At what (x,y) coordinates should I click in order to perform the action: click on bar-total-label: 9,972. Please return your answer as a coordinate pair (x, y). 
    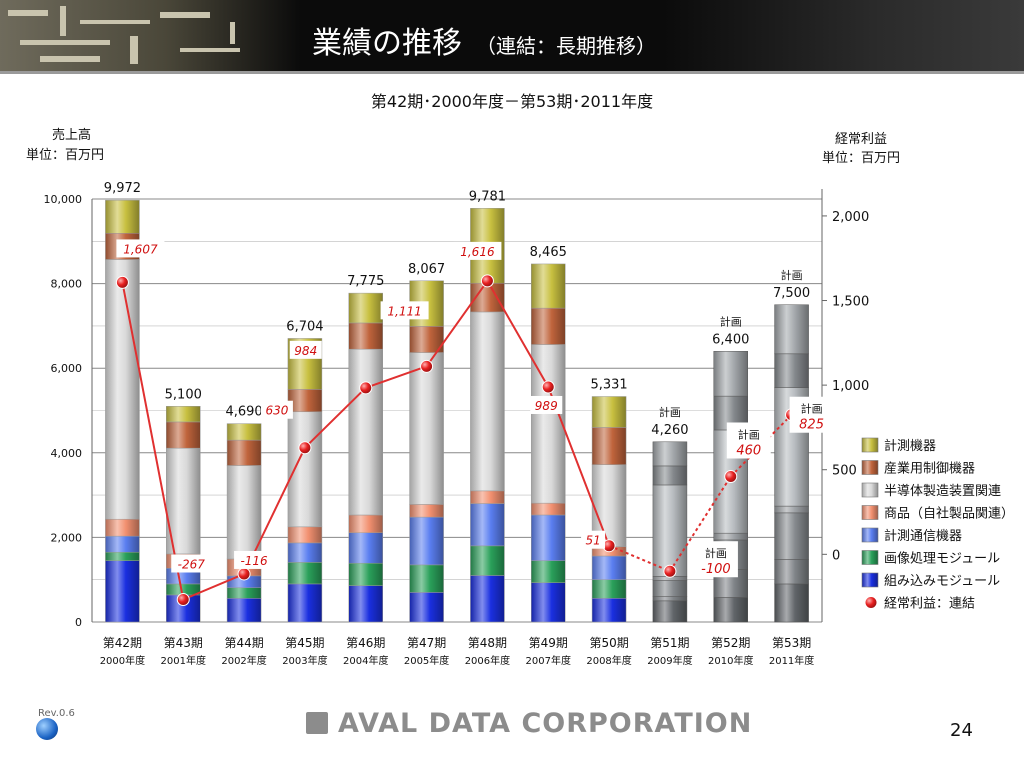
    Looking at the image, I should click on (122, 188).